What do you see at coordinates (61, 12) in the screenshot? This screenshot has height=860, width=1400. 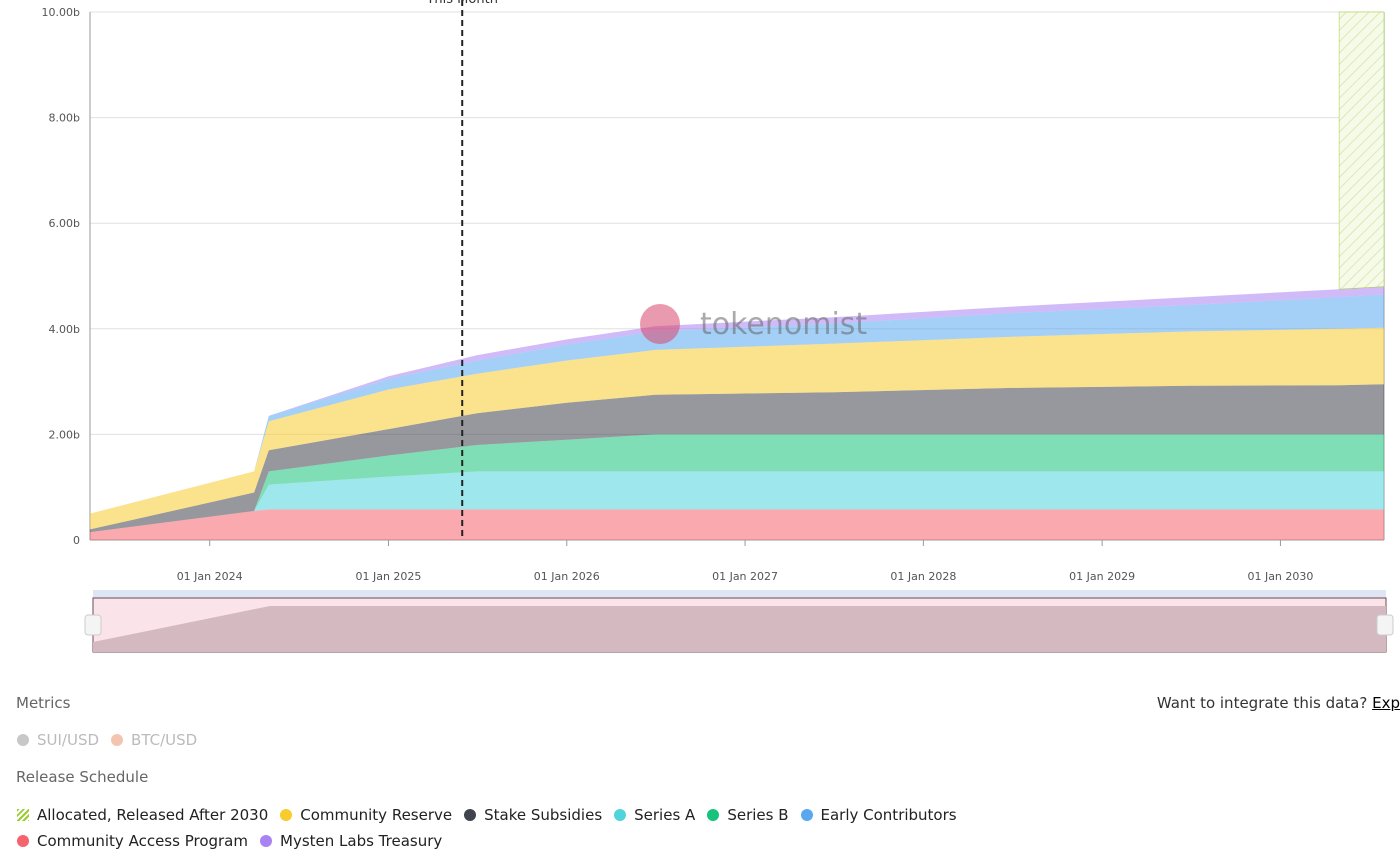 I see `y-tick-label: 10.00b` at bounding box center [61, 12].